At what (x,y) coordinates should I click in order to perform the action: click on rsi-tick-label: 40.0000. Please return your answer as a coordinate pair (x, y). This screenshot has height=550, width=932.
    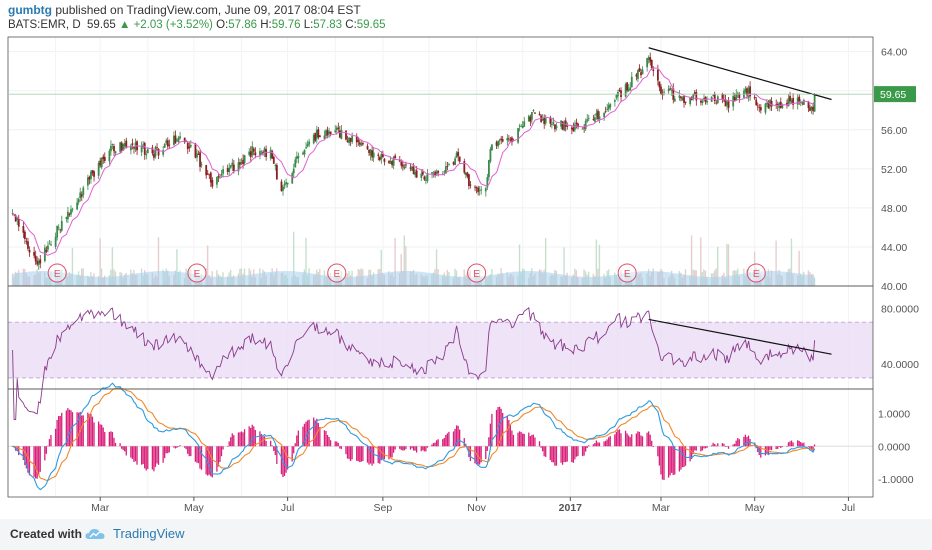
    Looking at the image, I should click on (900, 365).